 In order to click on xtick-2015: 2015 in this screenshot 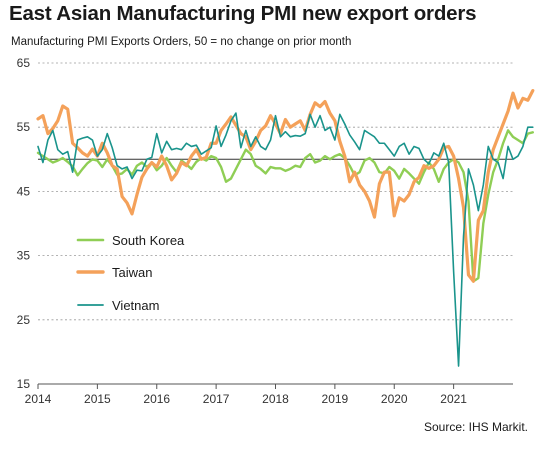, I will do `click(97, 399)`.